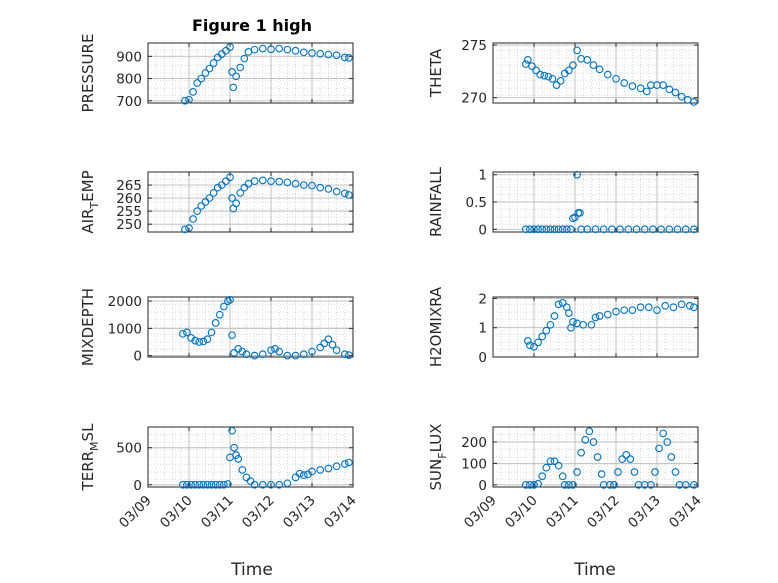 The height and width of the screenshot is (583, 778). Describe the element at coordinates (436, 201) in the screenshot. I see `y-axis-label: RAINFALL` at that location.